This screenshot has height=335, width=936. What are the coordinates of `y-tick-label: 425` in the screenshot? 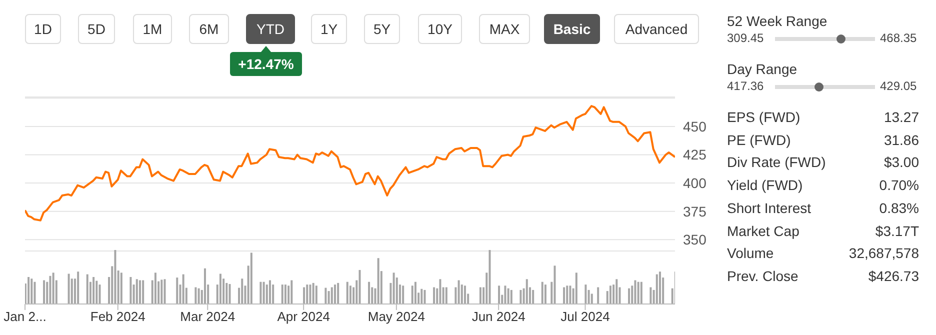 It's located at (695, 154).